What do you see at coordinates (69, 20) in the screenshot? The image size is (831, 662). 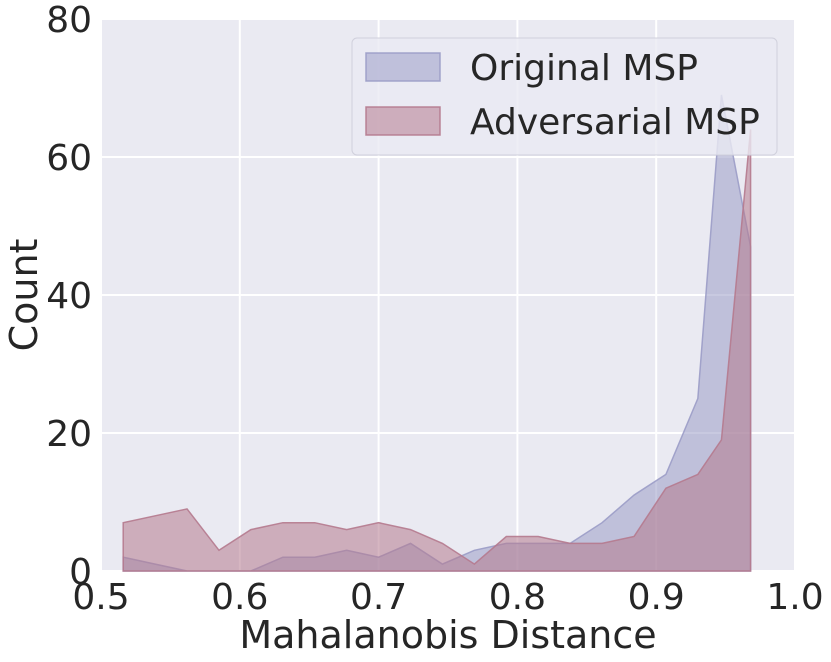 I see `y-tick-label: 80` at bounding box center [69, 20].